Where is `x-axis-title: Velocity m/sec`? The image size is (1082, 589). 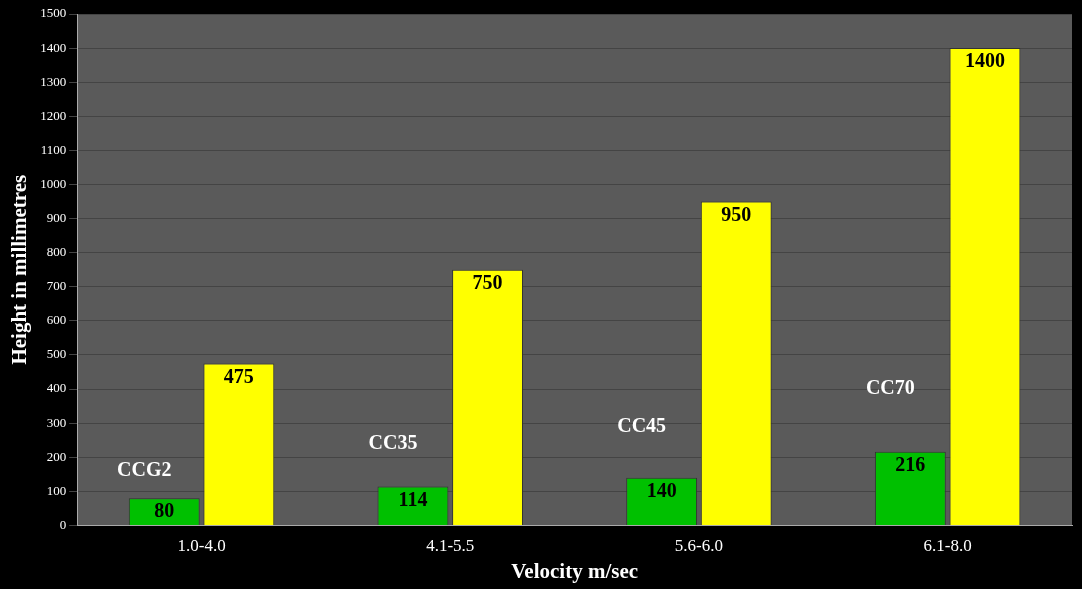 x-axis-title: Velocity m/sec is located at coordinates (575, 570).